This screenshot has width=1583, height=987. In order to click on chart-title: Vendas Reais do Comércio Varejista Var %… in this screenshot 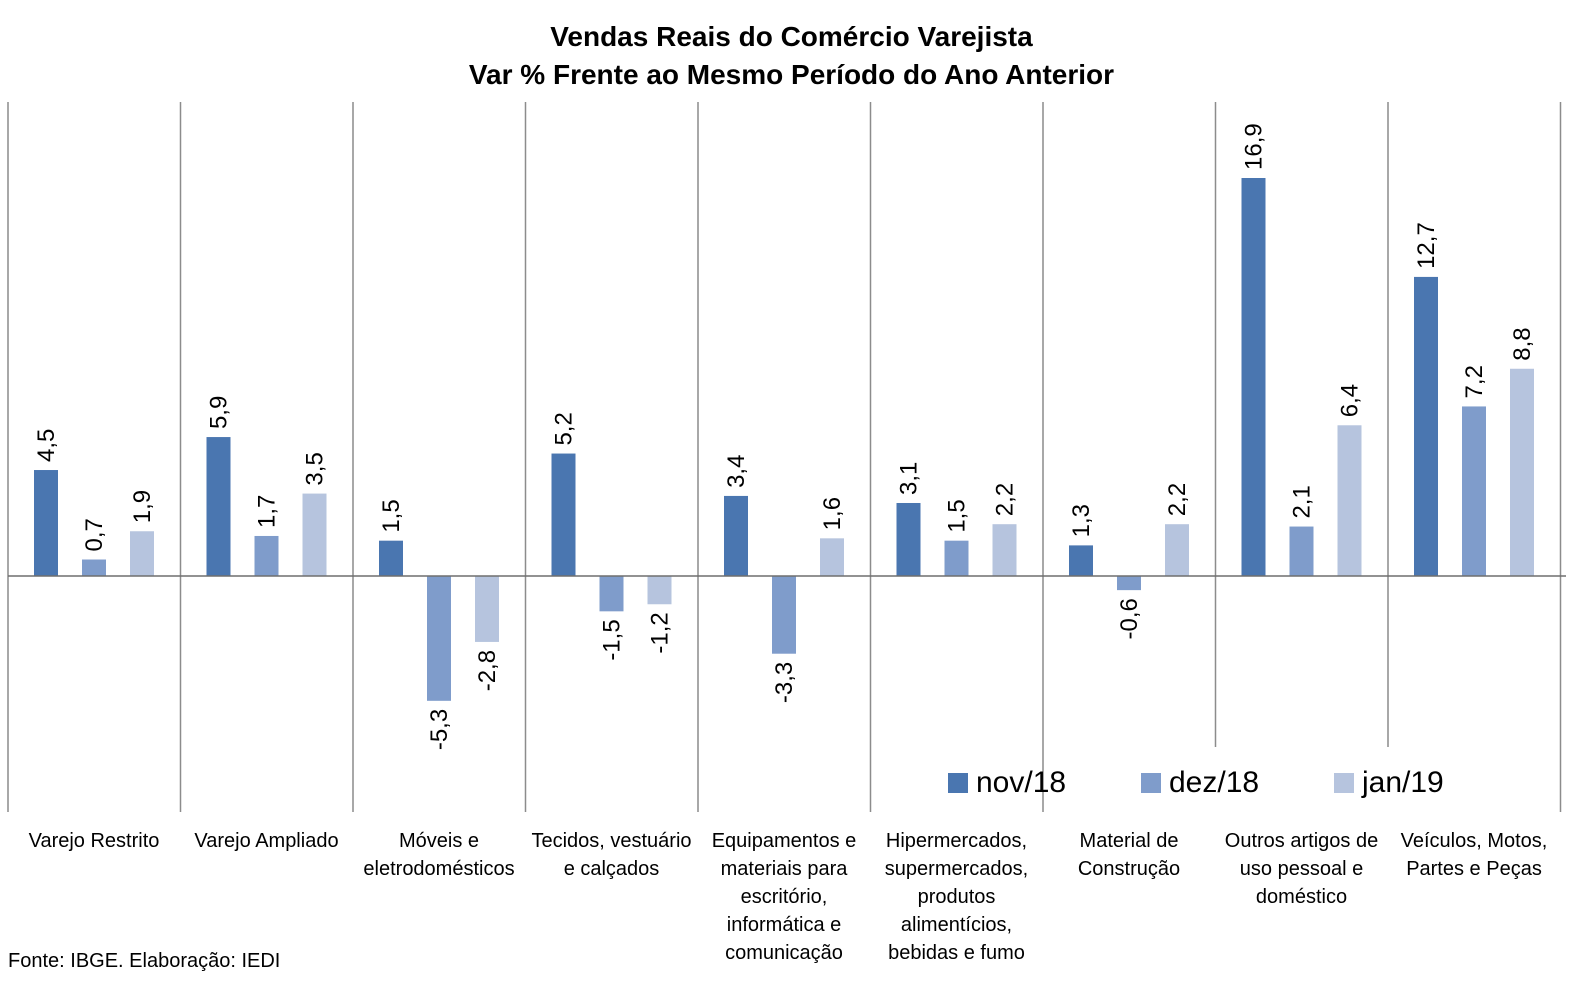, I will do `click(791, 56)`.